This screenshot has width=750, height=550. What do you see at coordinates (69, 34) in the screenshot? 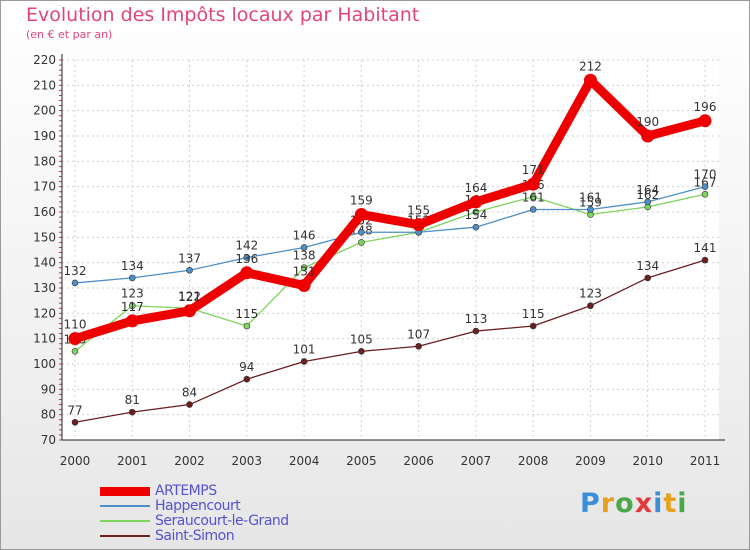
I see `chart-subtitle: (en € et par an)` at bounding box center [69, 34].